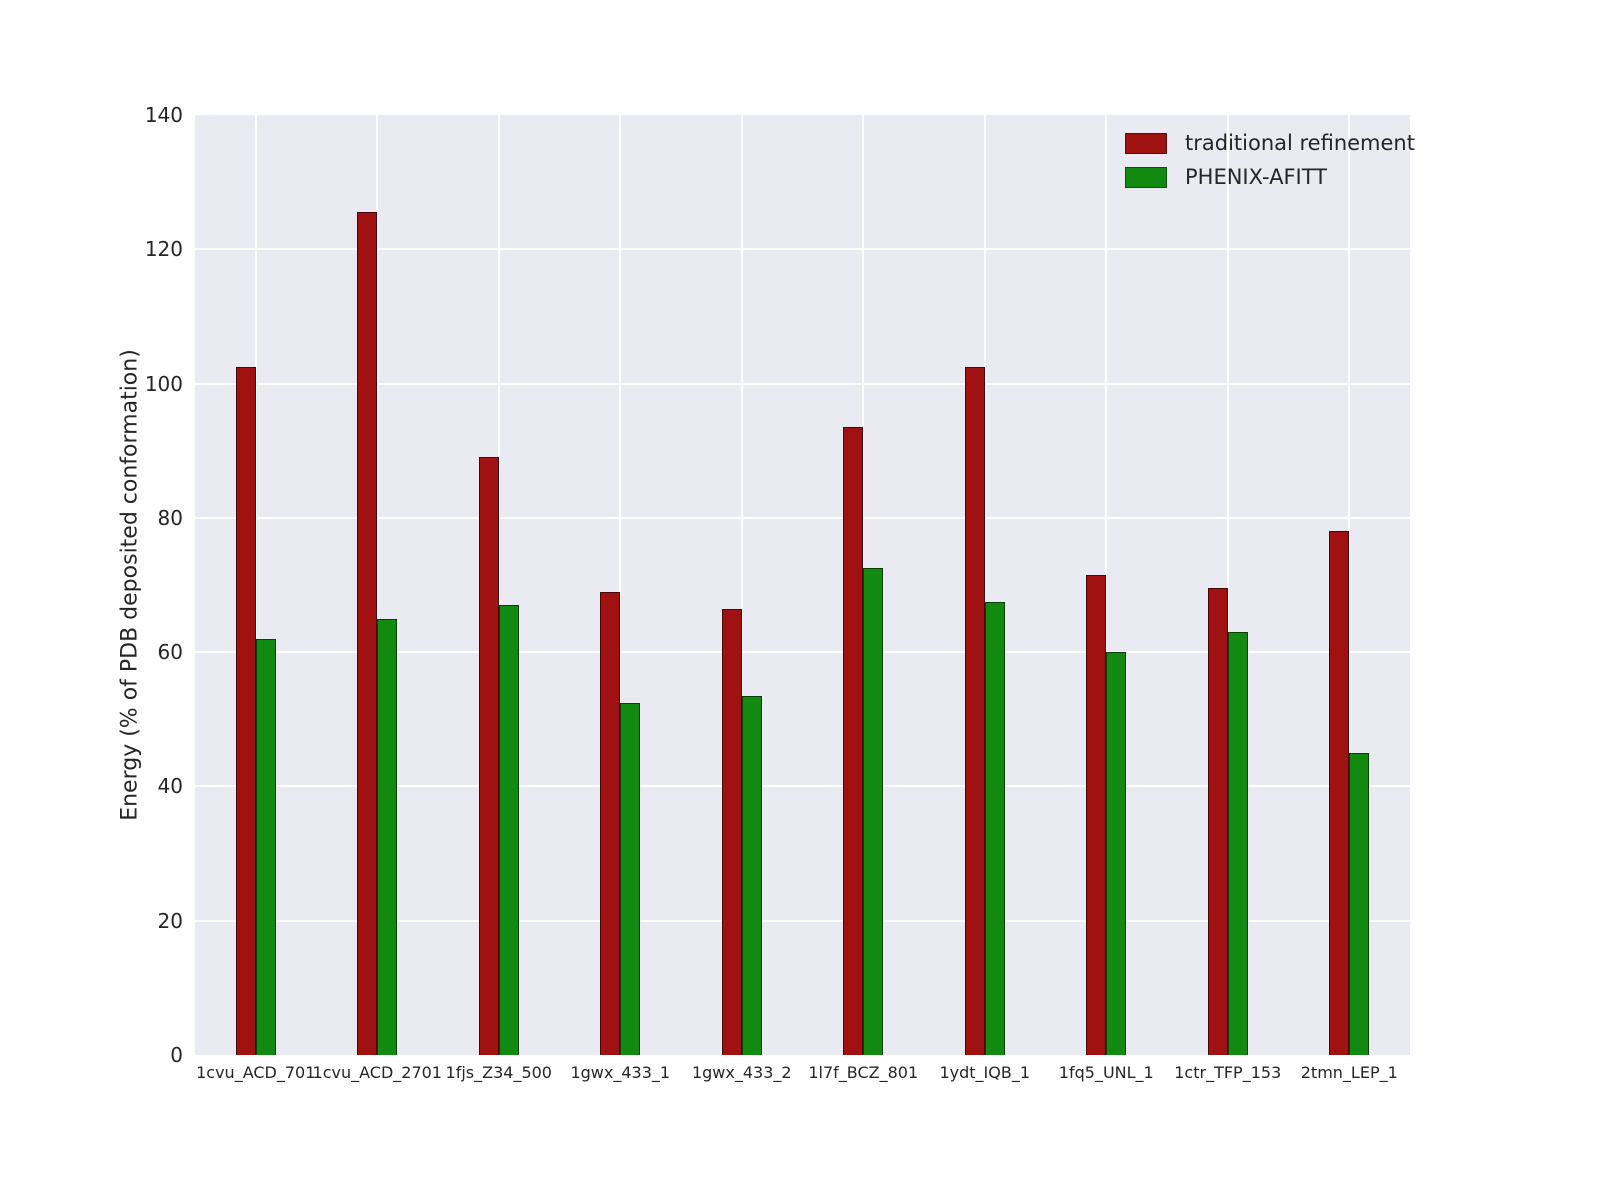 The image size is (1600, 1200). I want to click on x-tick-label-1ydt_IQB_1: 1ydt_IQB_1, so click(985, 1072).